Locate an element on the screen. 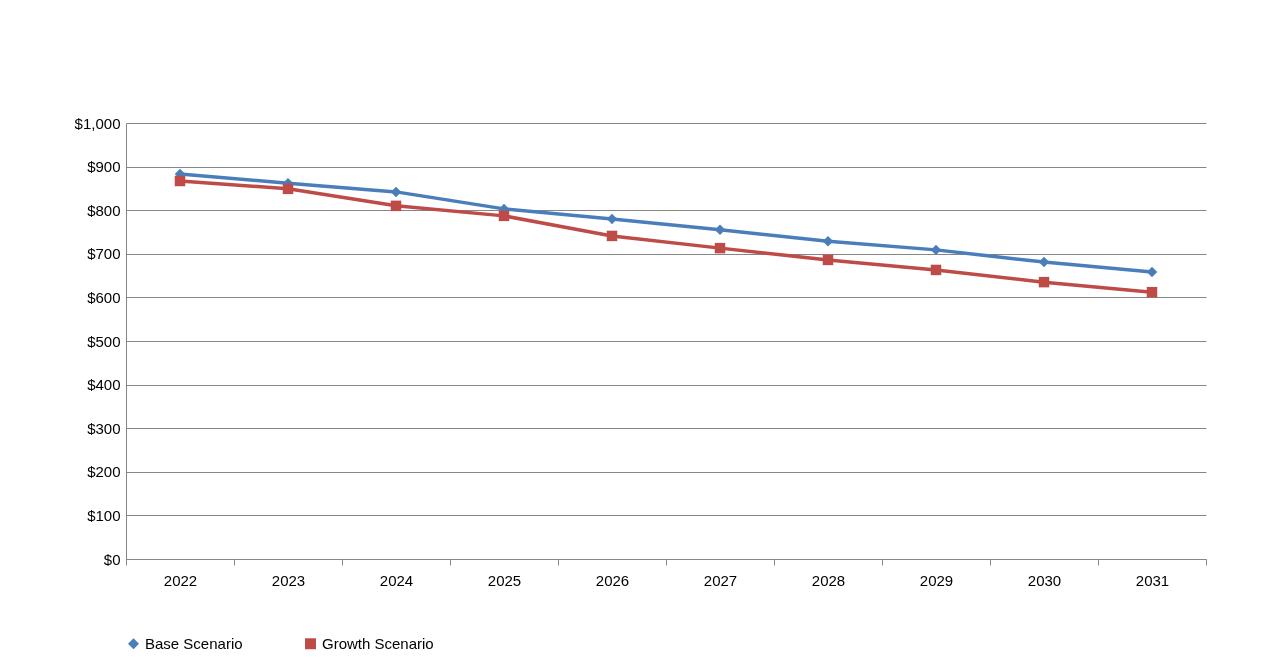 This screenshot has width=1267, height=665. x-tick-label: 2023 is located at coordinates (288, 580).